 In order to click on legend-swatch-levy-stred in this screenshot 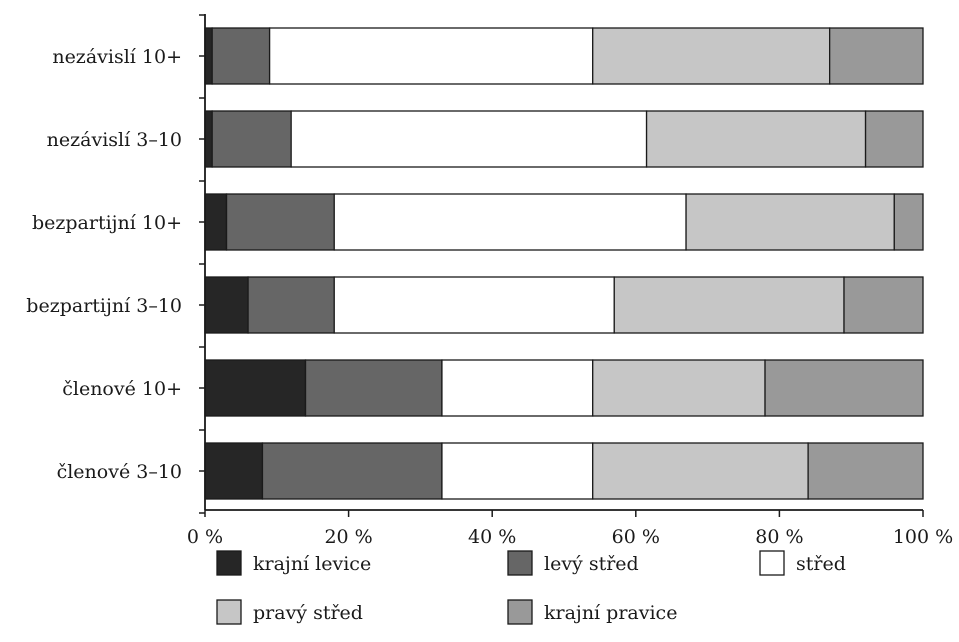, I will do `click(520, 563)`.